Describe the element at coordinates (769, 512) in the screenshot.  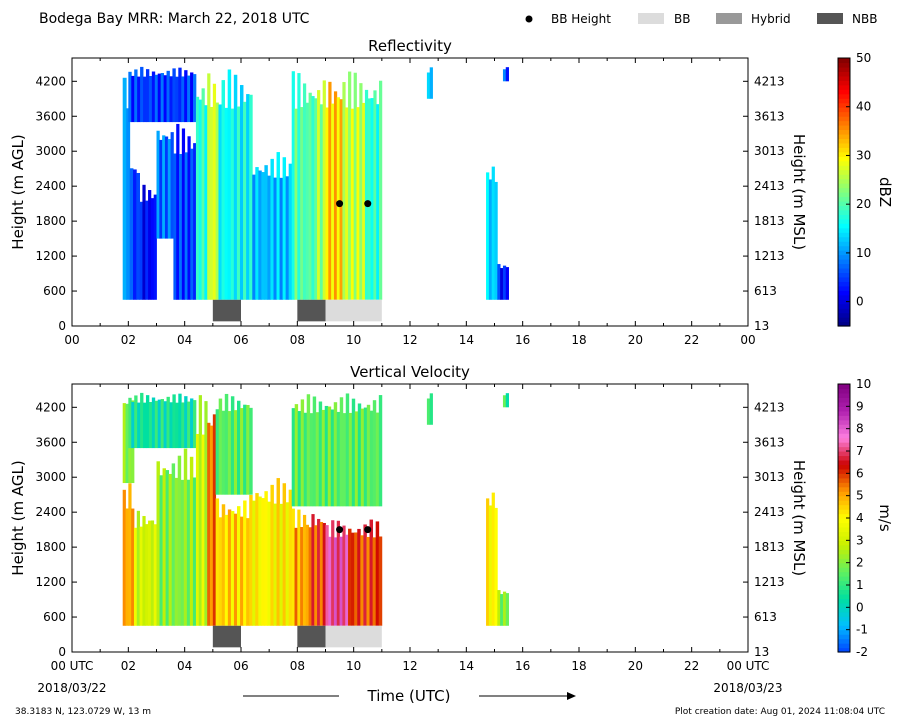
I see `y-tick-label-right: 2413` at that location.